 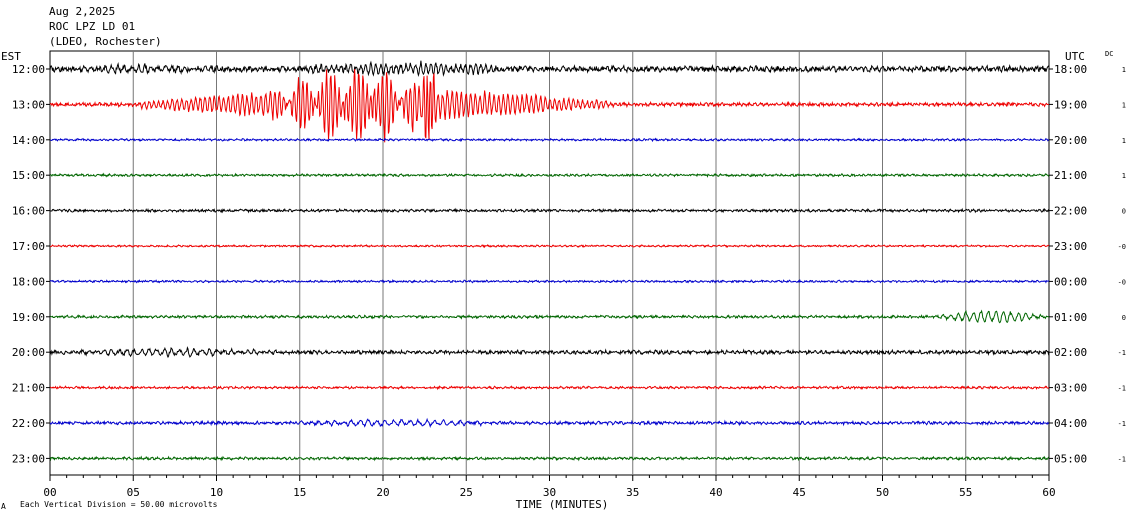 I want to click on x-tick-label: 00, so click(x=49, y=492).